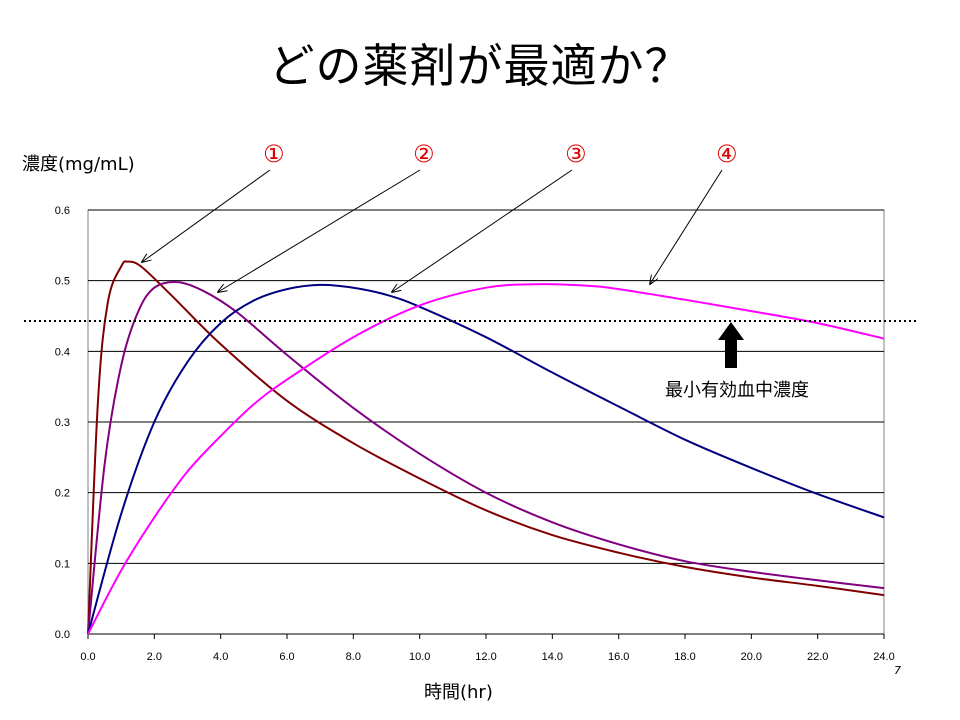  Describe the element at coordinates (737, 390) in the screenshot. I see `threshold-label: 最小有効血中濃度` at that location.